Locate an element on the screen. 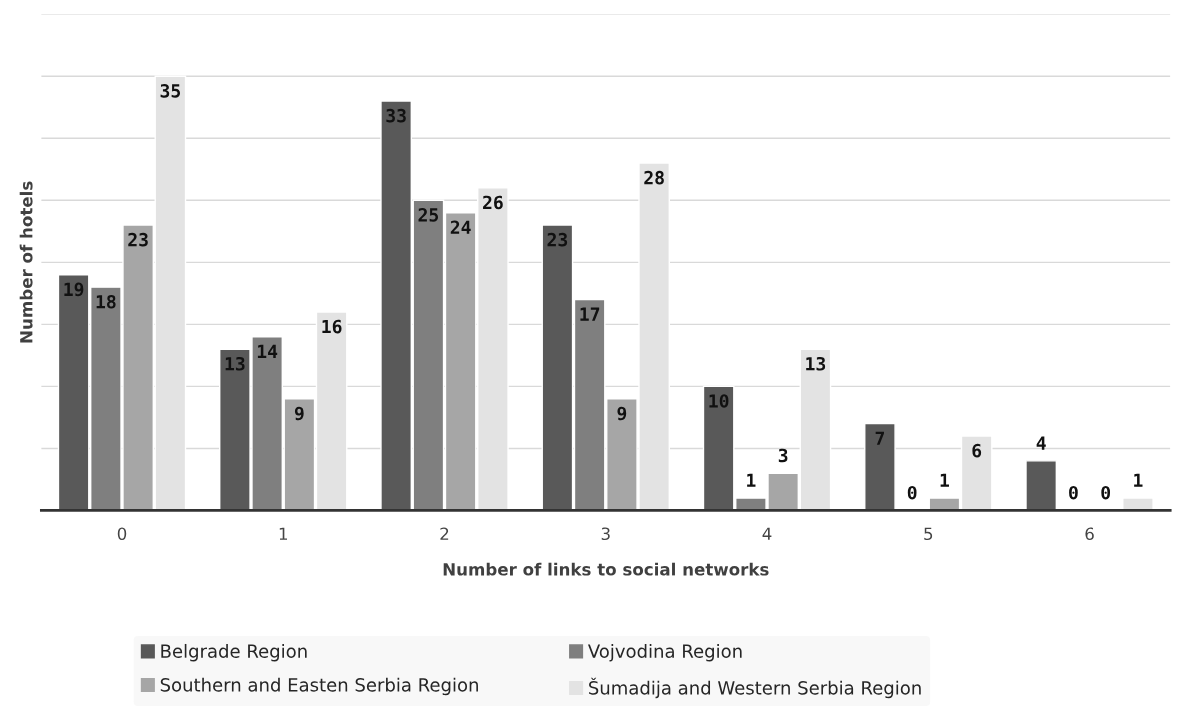 The width and height of the screenshot is (1182, 709). data-label: 26 is located at coordinates (493, 202).